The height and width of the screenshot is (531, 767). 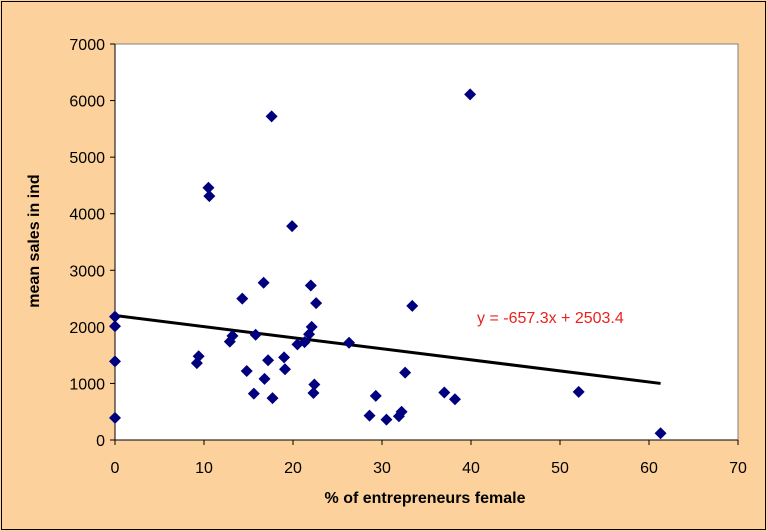 What do you see at coordinates (87, 158) in the screenshot?
I see `y-tick-label: 5000` at bounding box center [87, 158].